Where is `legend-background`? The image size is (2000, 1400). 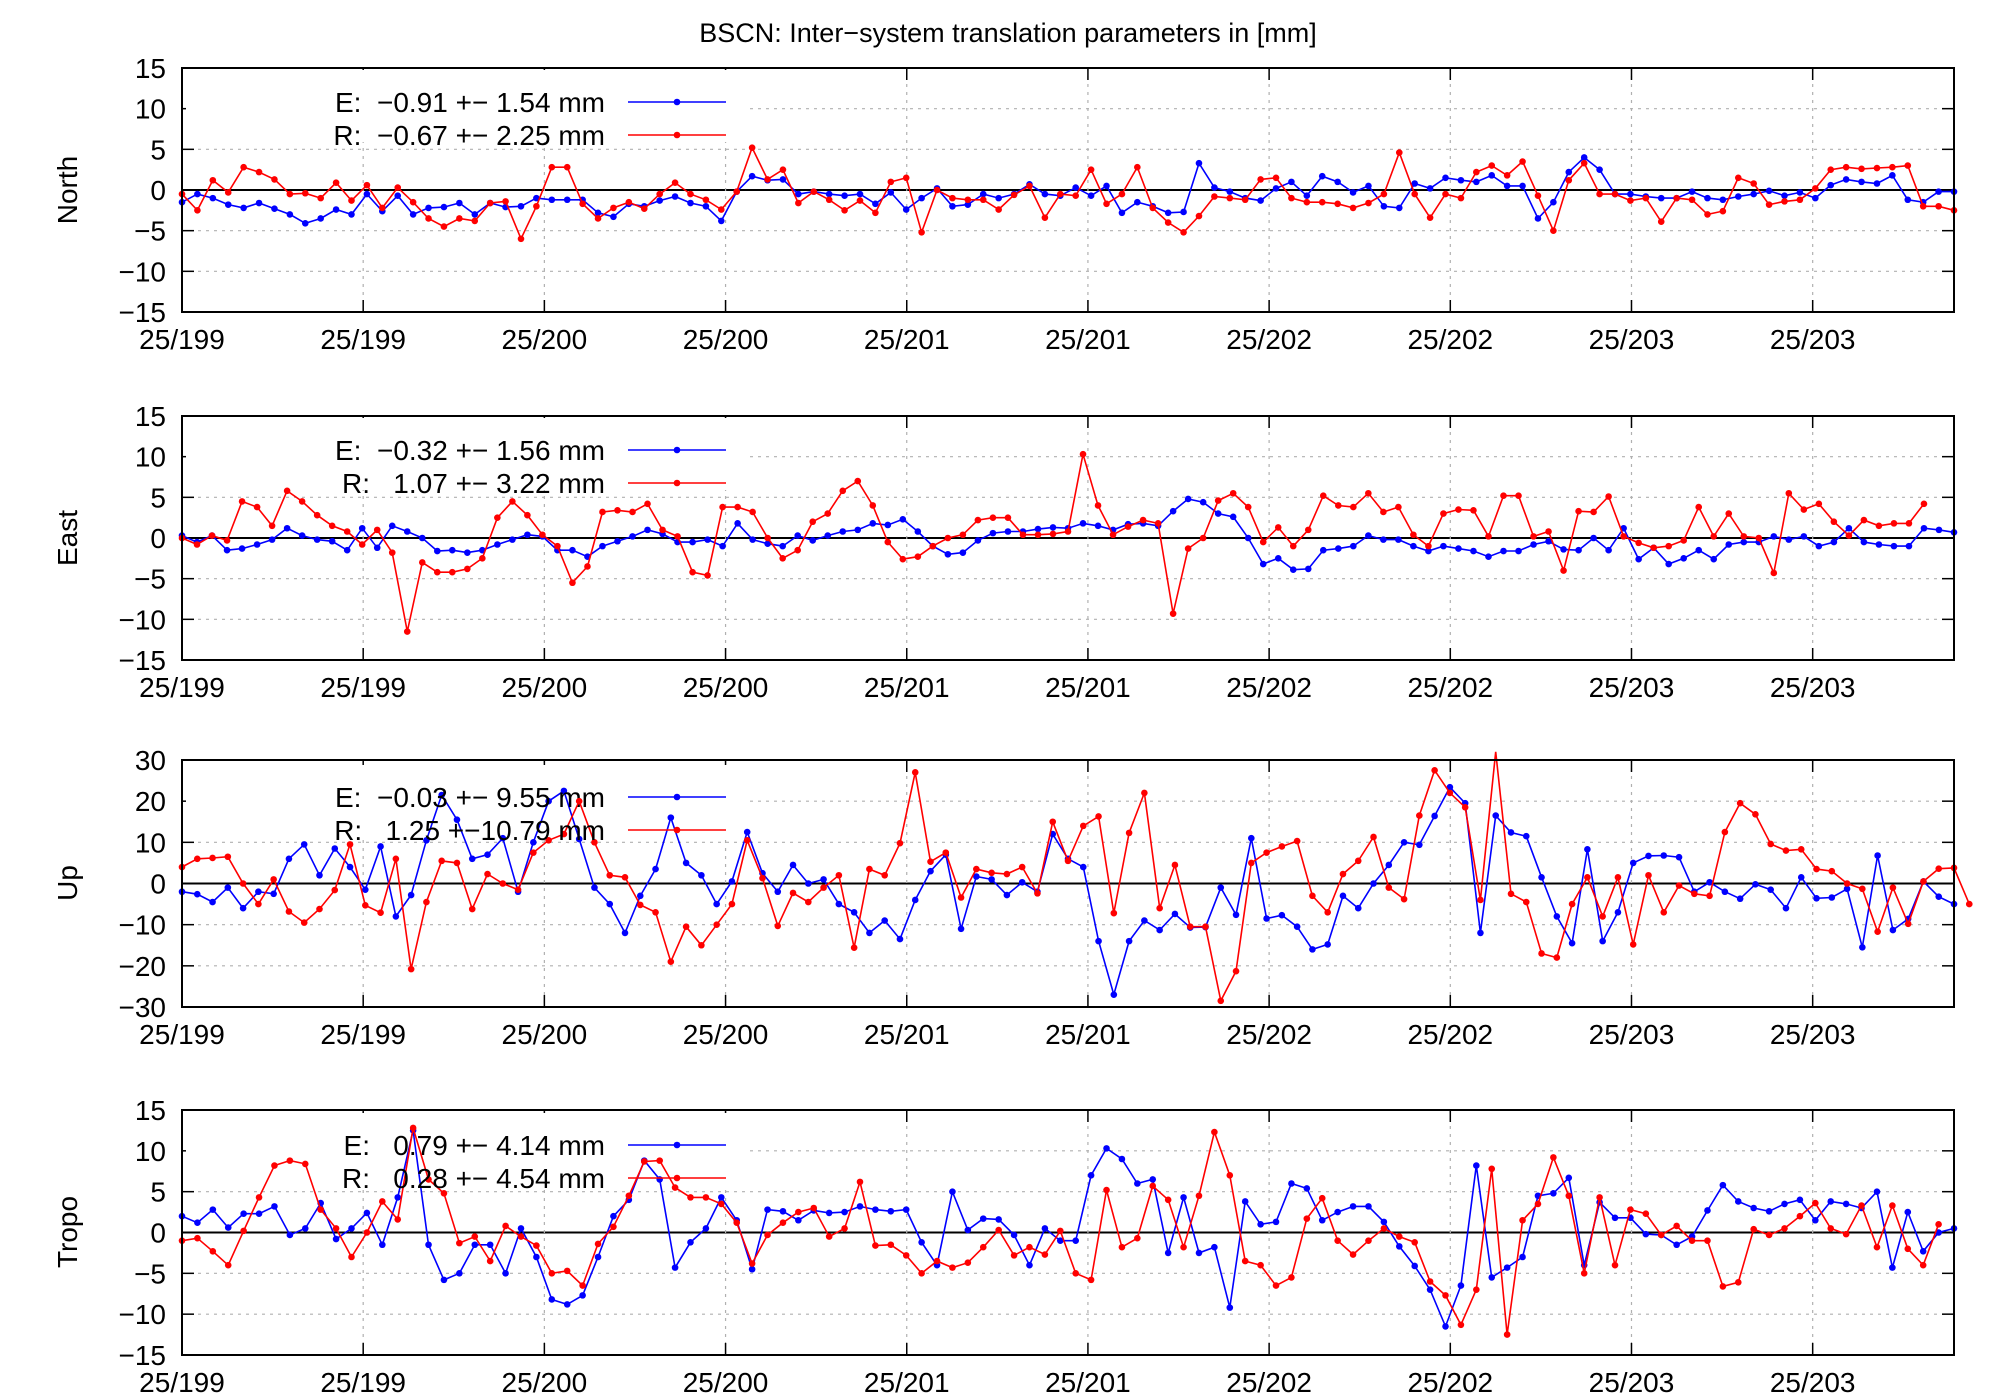
legend-background is located at coordinates (466, 454).